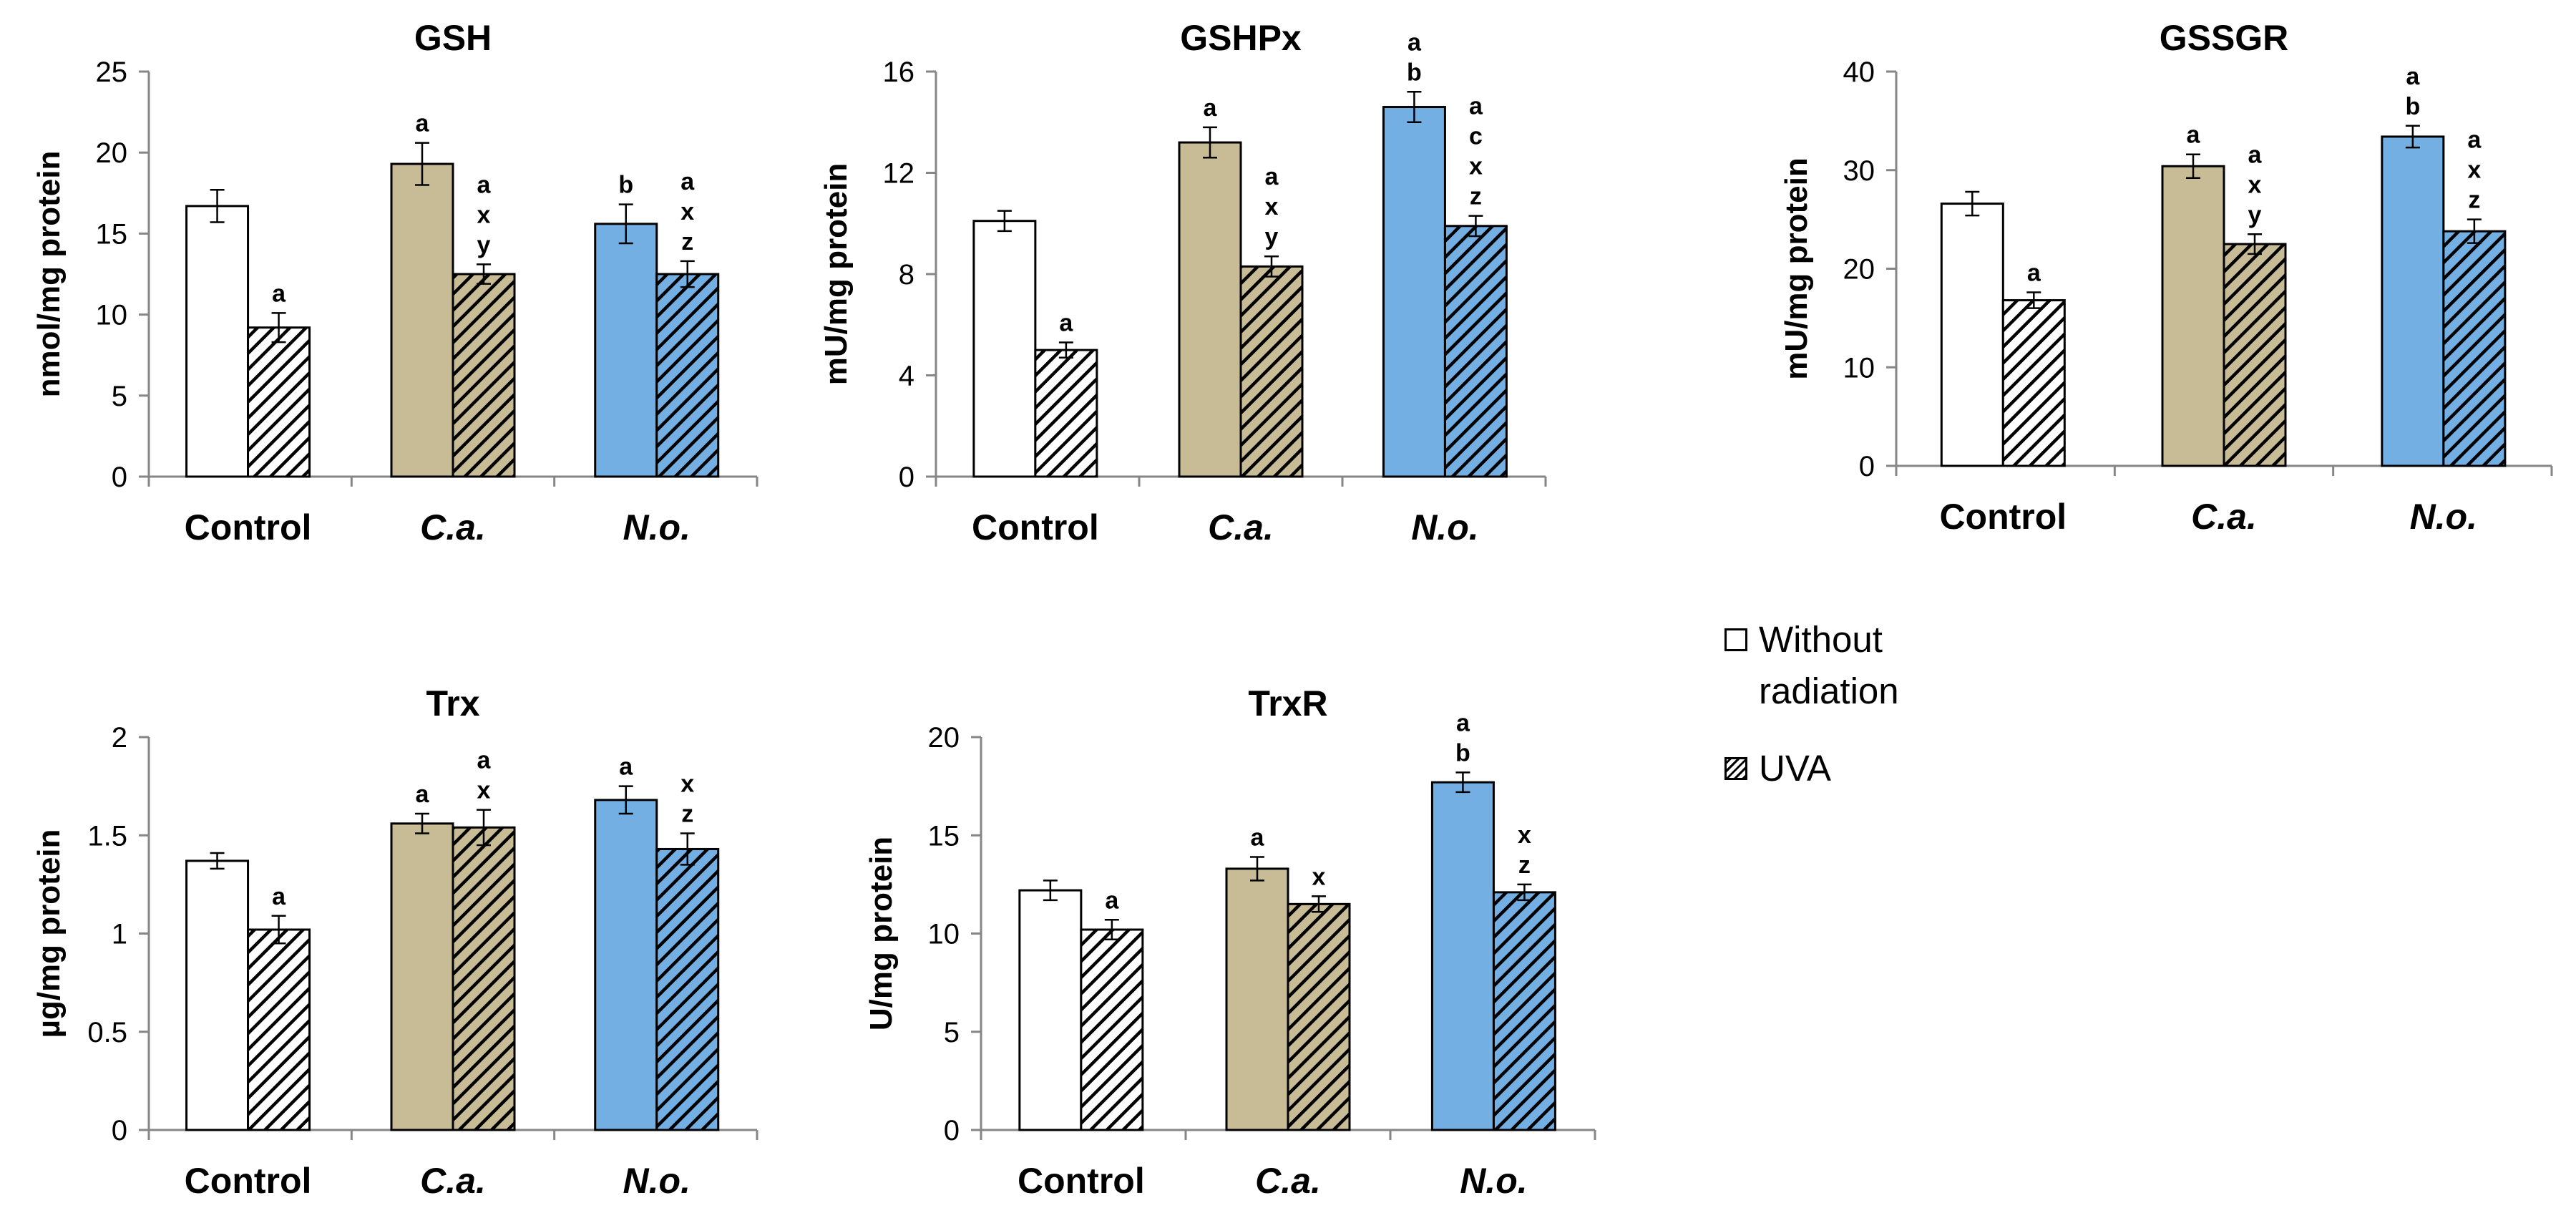  Describe the element at coordinates (1821, 639) in the screenshot. I see `legend-label-without: Without` at that location.